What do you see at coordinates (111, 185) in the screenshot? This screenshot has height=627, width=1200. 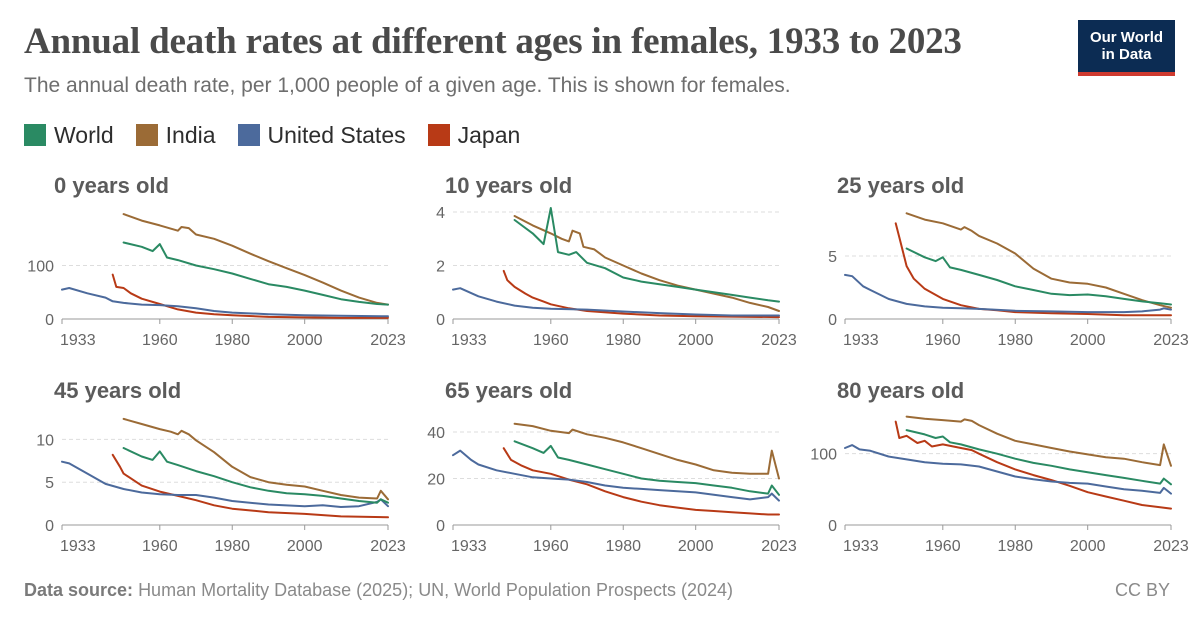 I see `panel-title: 0 years old` at bounding box center [111, 185].